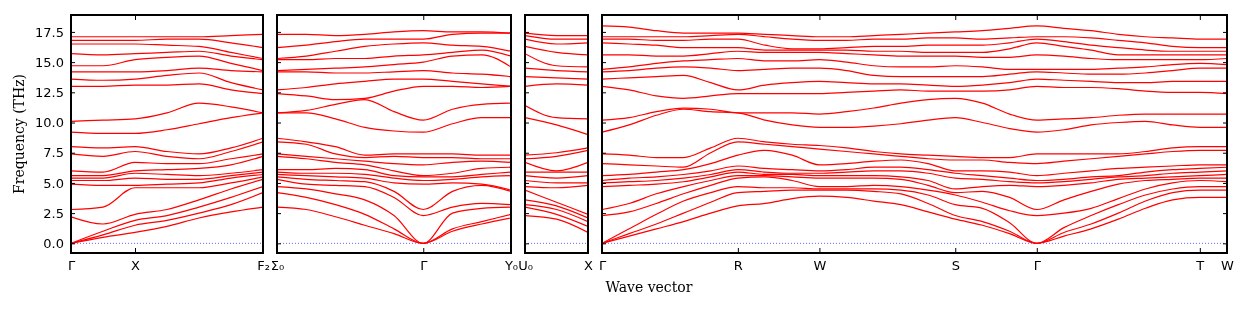 This screenshot has height=310, width=1251. I want to click on y-axis-title: Frequency (THz), so click(19, 134).